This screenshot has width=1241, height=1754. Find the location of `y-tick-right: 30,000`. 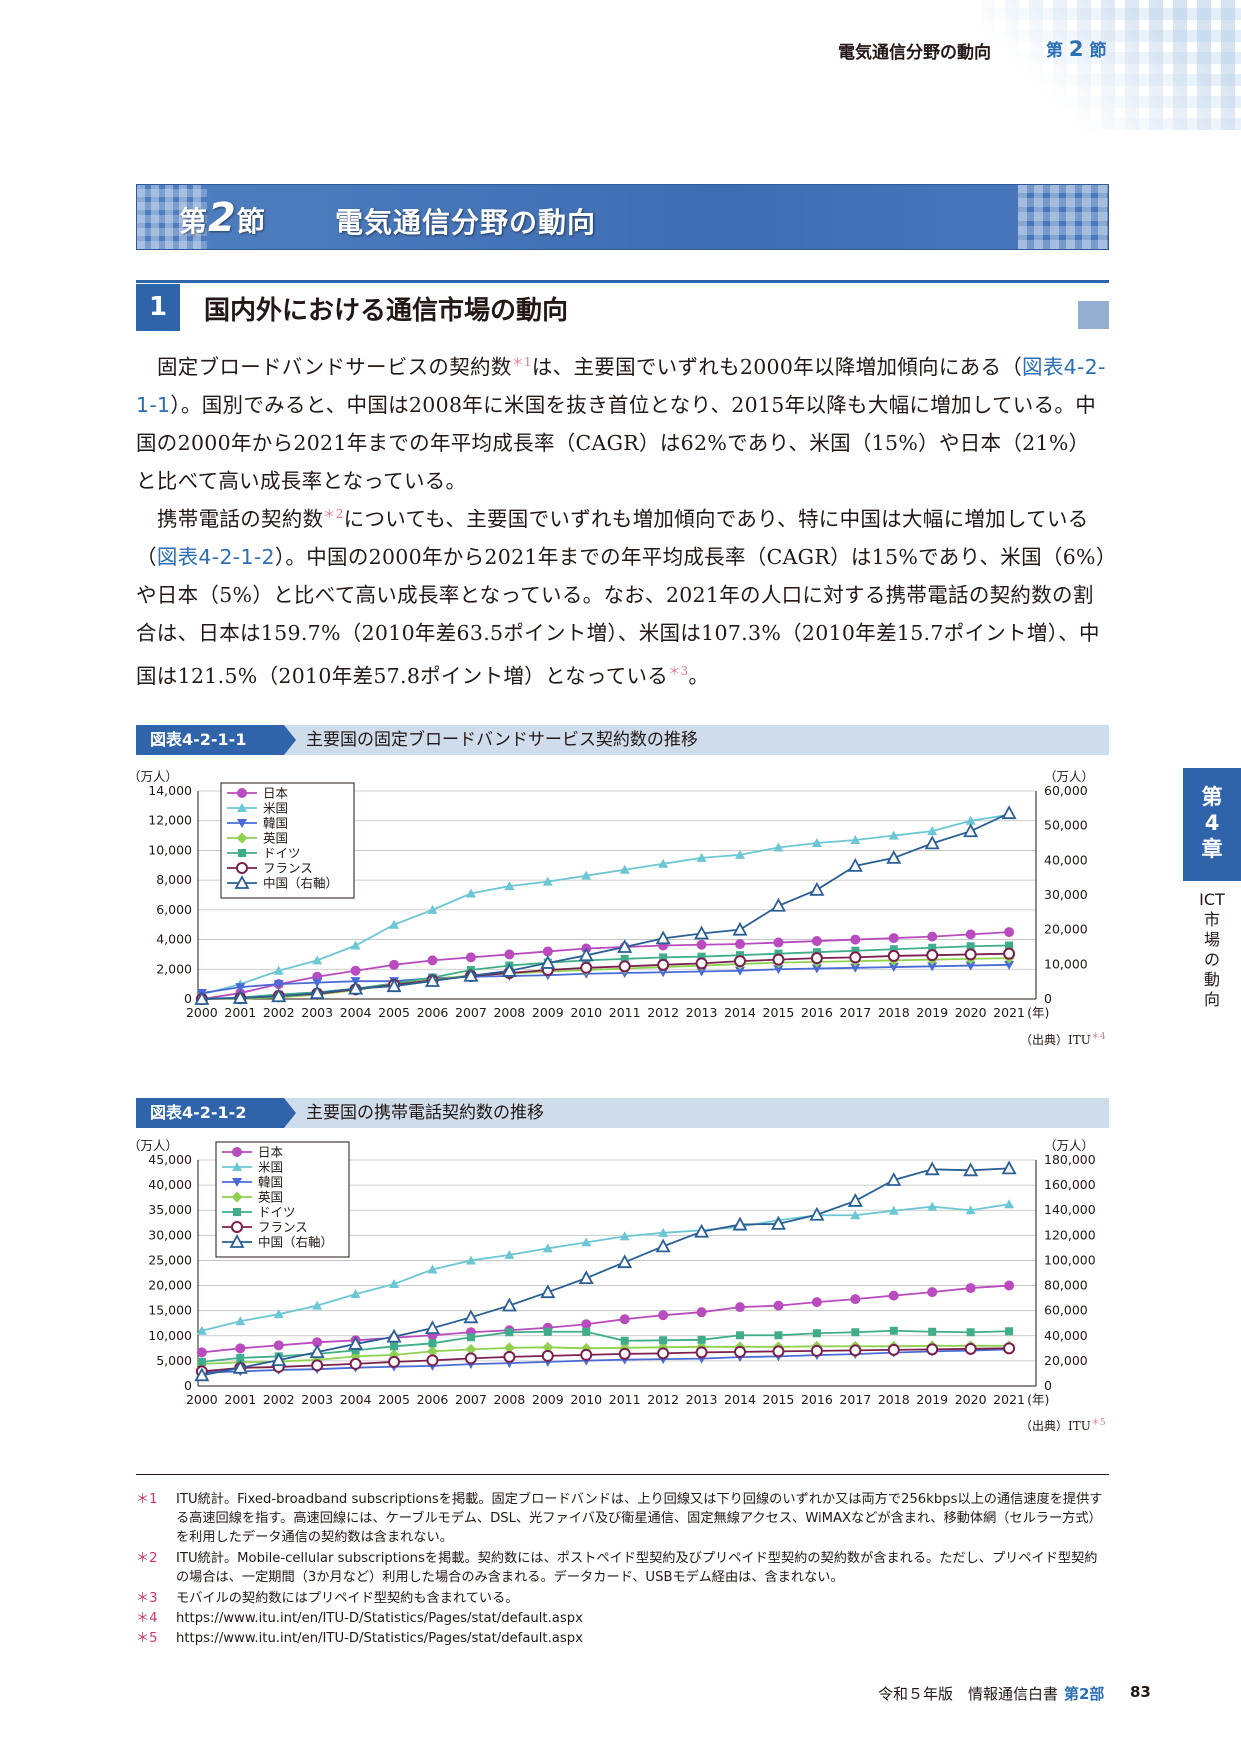

y-tick-right: 30,000 is located at coordinates (1066, 894).